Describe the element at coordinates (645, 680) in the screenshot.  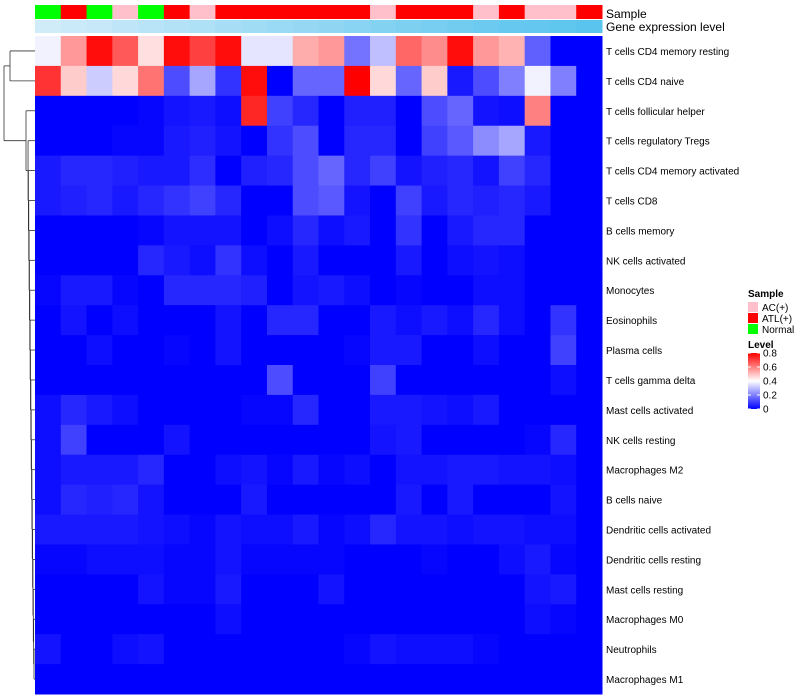
I see `row-label: Macrophages M1` at that location.